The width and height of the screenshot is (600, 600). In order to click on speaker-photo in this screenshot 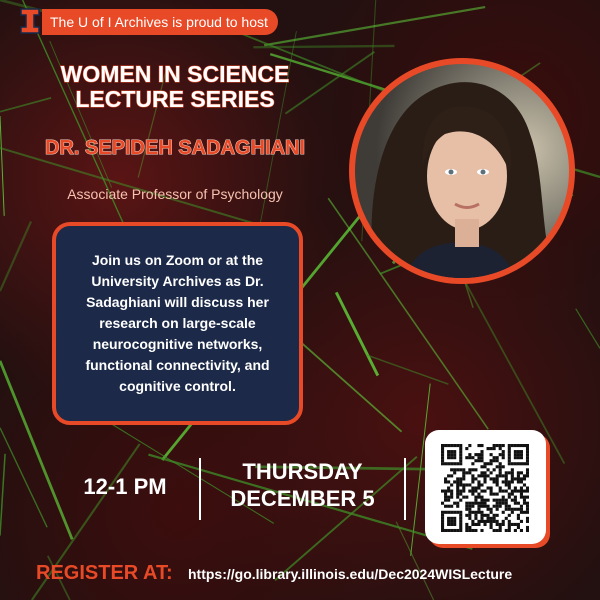, I will do `click(462, 171)`.